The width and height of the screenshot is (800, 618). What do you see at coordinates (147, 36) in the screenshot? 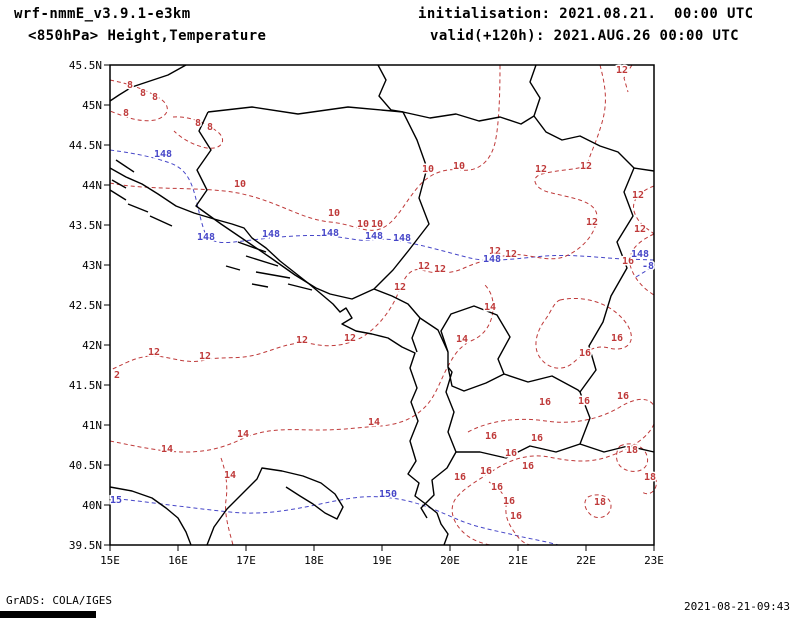
I see `field-title: <850hPa> Height,Temperature` at bounding box center [147, 36].